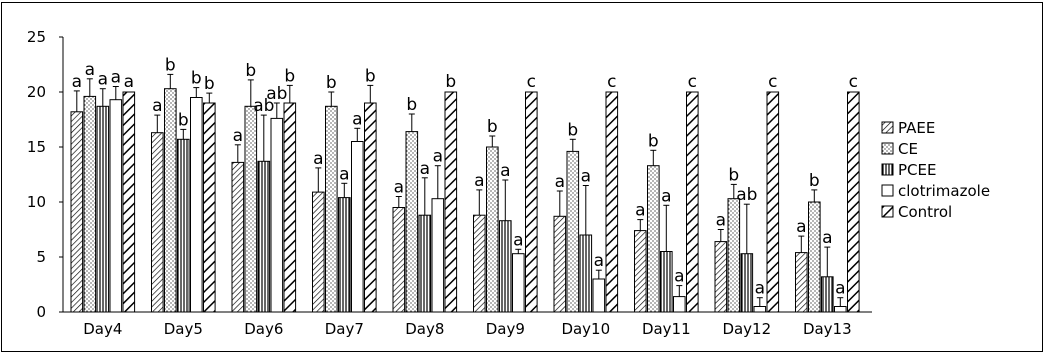 The image size is (1045, 354). What do you see at coordinates (585, 329) in the screenshot?
I see `x-tick-label: Day10` at bounding box center [585, 329].